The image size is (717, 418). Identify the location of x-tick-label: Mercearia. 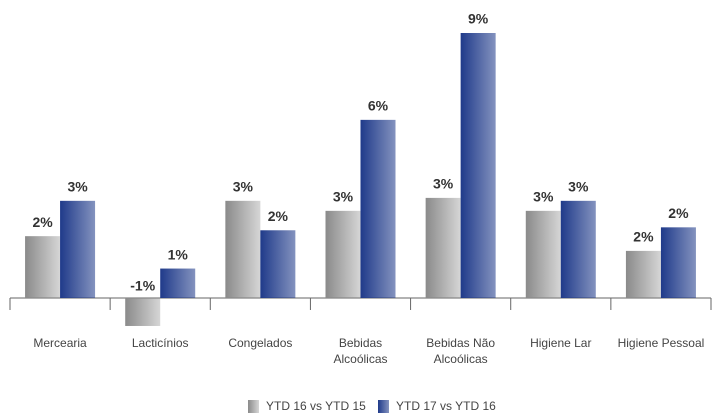
(60, 343).